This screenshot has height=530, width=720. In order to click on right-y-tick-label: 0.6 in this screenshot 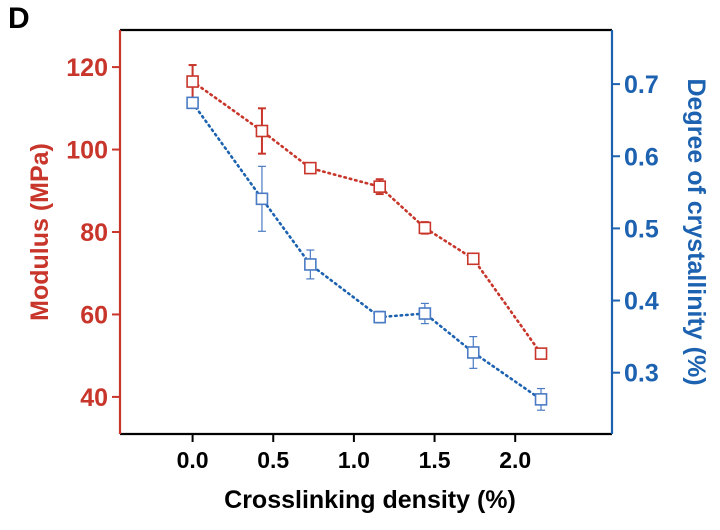, I will do `click(641, 157)`.